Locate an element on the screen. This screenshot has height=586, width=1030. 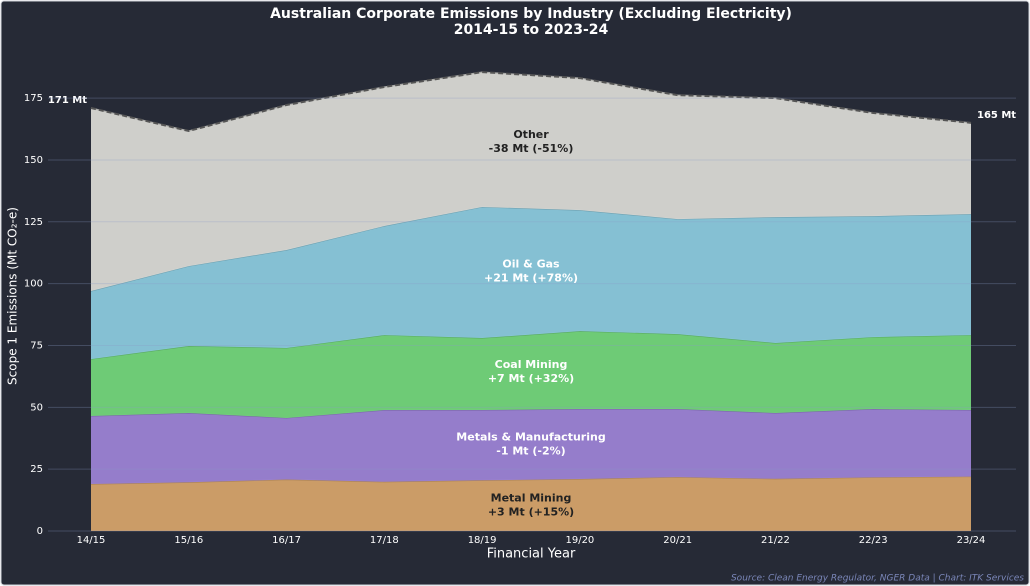
x-tick-label: 23/24 is located at coordinates (971, 540).